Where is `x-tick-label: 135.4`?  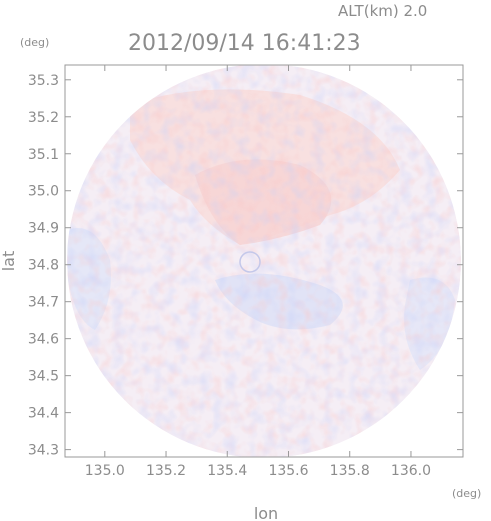
x-tick-label: 135.4 is located at coordinates (227, 471).